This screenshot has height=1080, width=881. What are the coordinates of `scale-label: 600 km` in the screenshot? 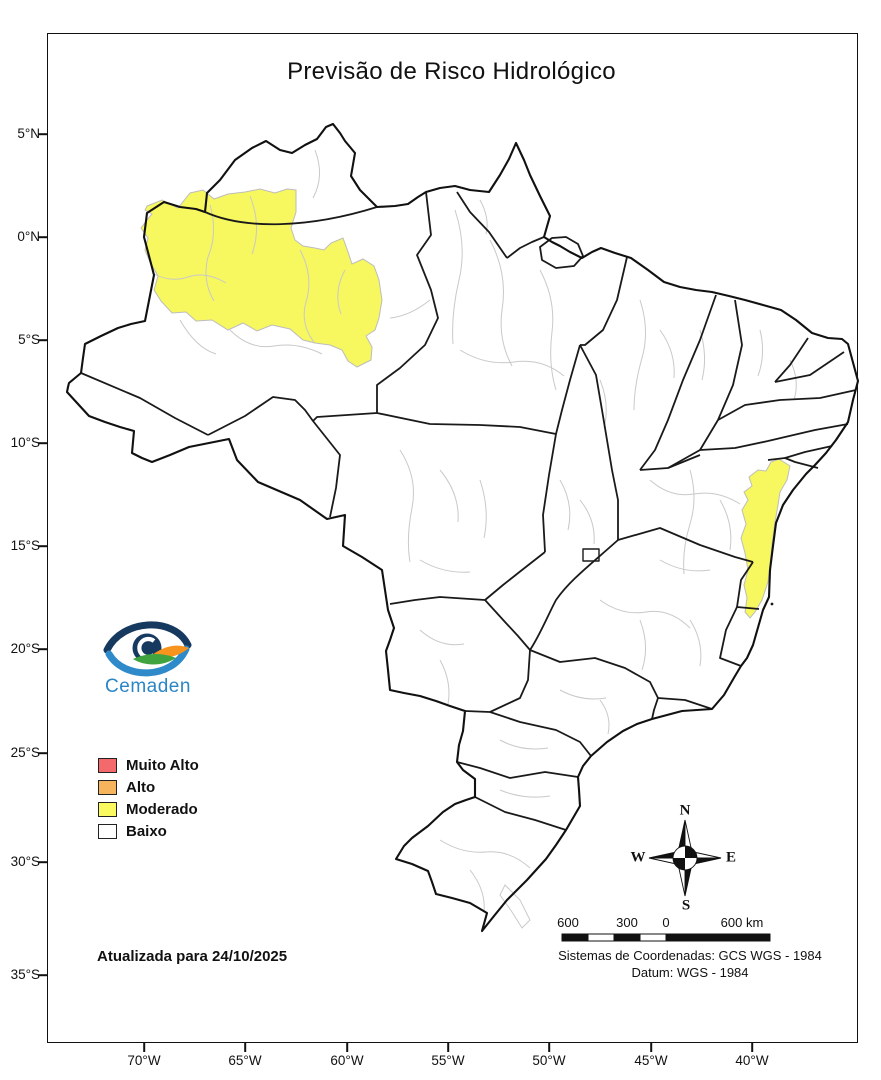 It's located at (742, 922).